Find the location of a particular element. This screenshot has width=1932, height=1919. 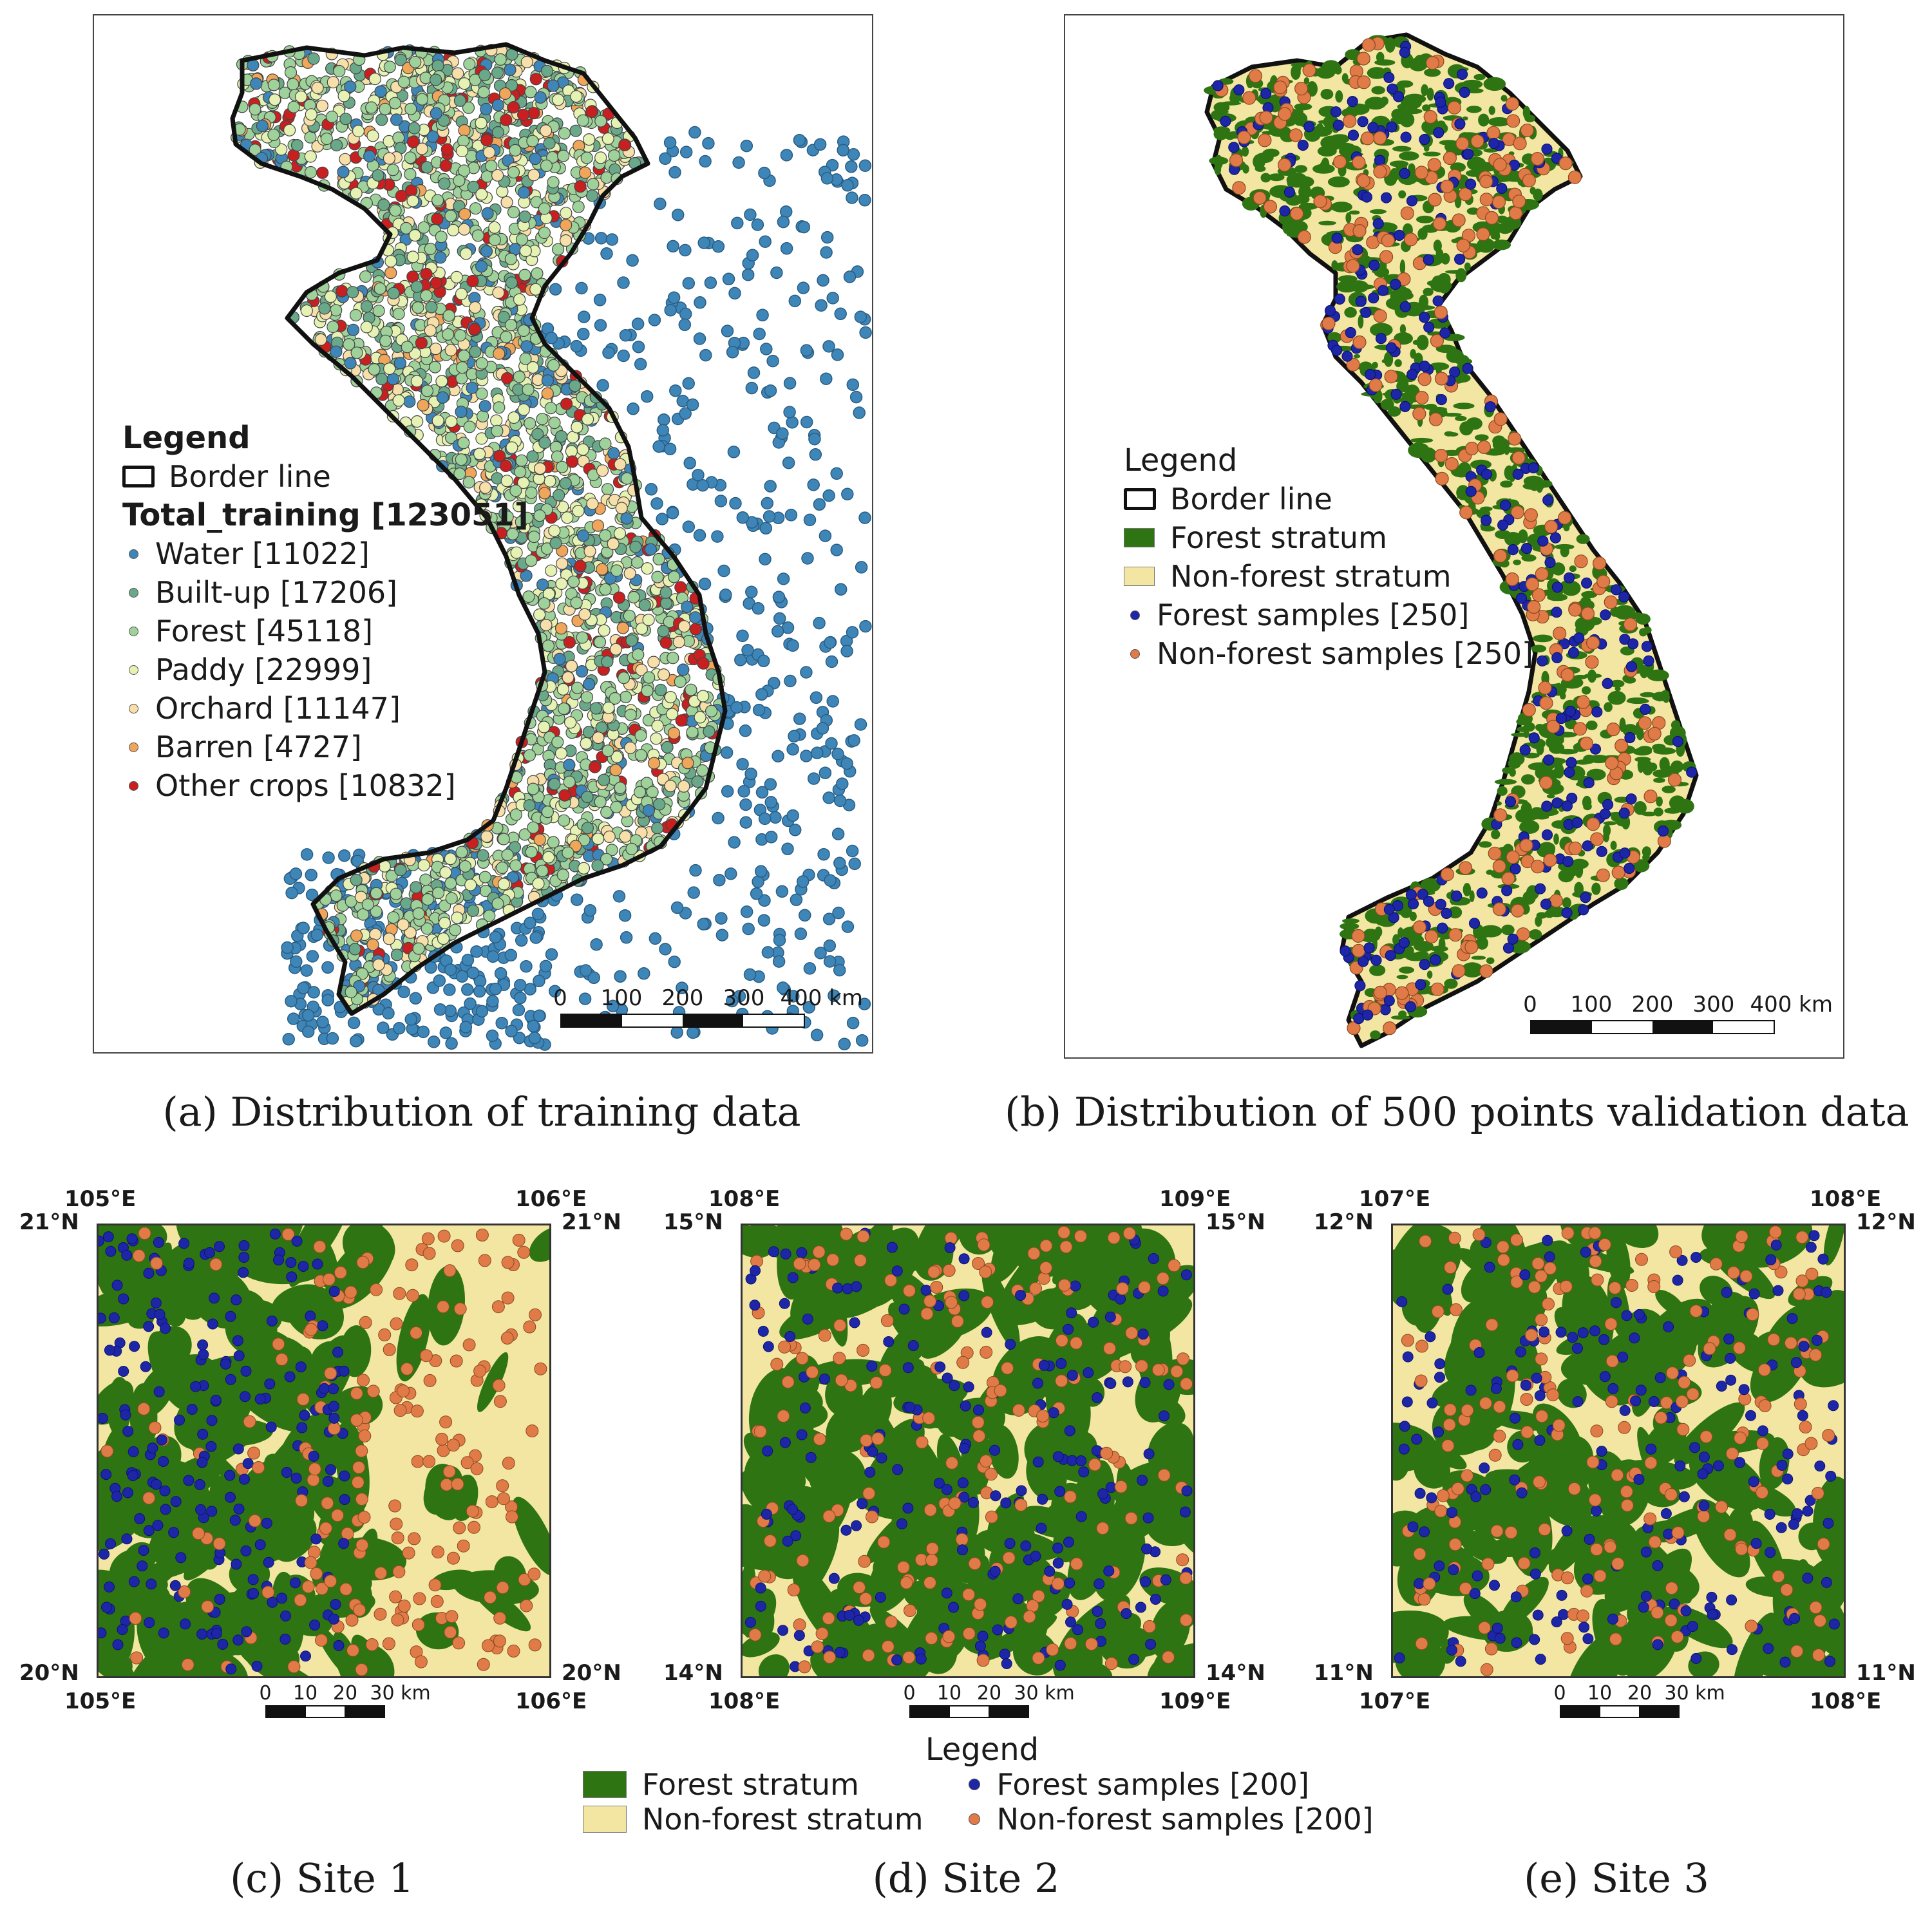

coordinate-label: 106°E is located at coordinates (551, 1199).